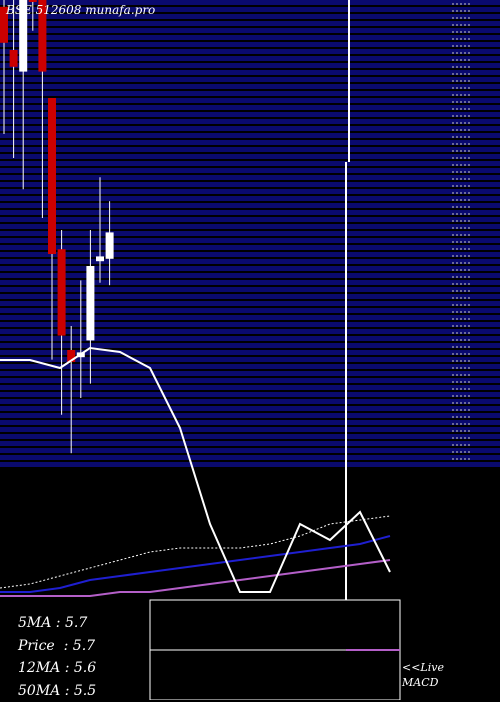  I want to click on ma-blue-line, so click(195, 564).